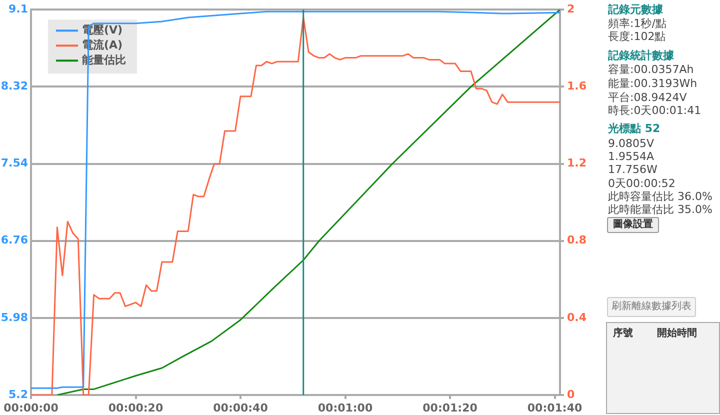  What do you see at coordinates (642, 183) in the screenshot?
I see `text: 0天00:00:52` at bounding box center [642, 183].